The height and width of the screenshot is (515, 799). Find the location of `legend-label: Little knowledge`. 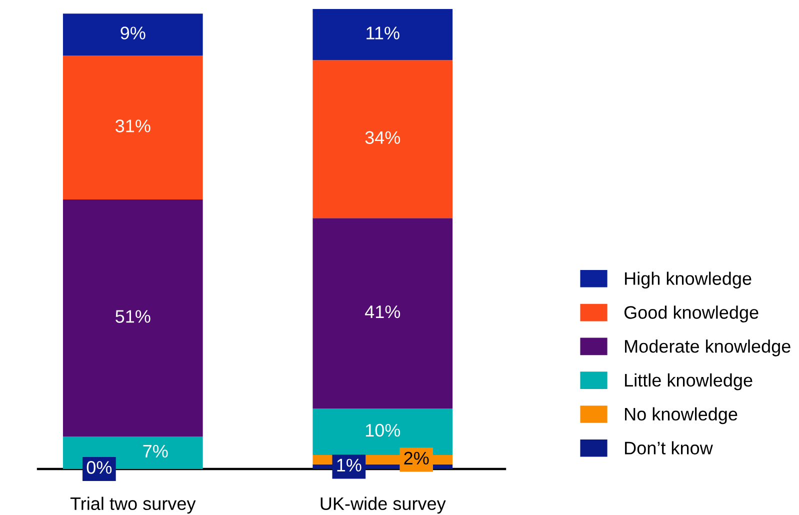

legend-label: Little knowledge is located at coordinates (688, 381).